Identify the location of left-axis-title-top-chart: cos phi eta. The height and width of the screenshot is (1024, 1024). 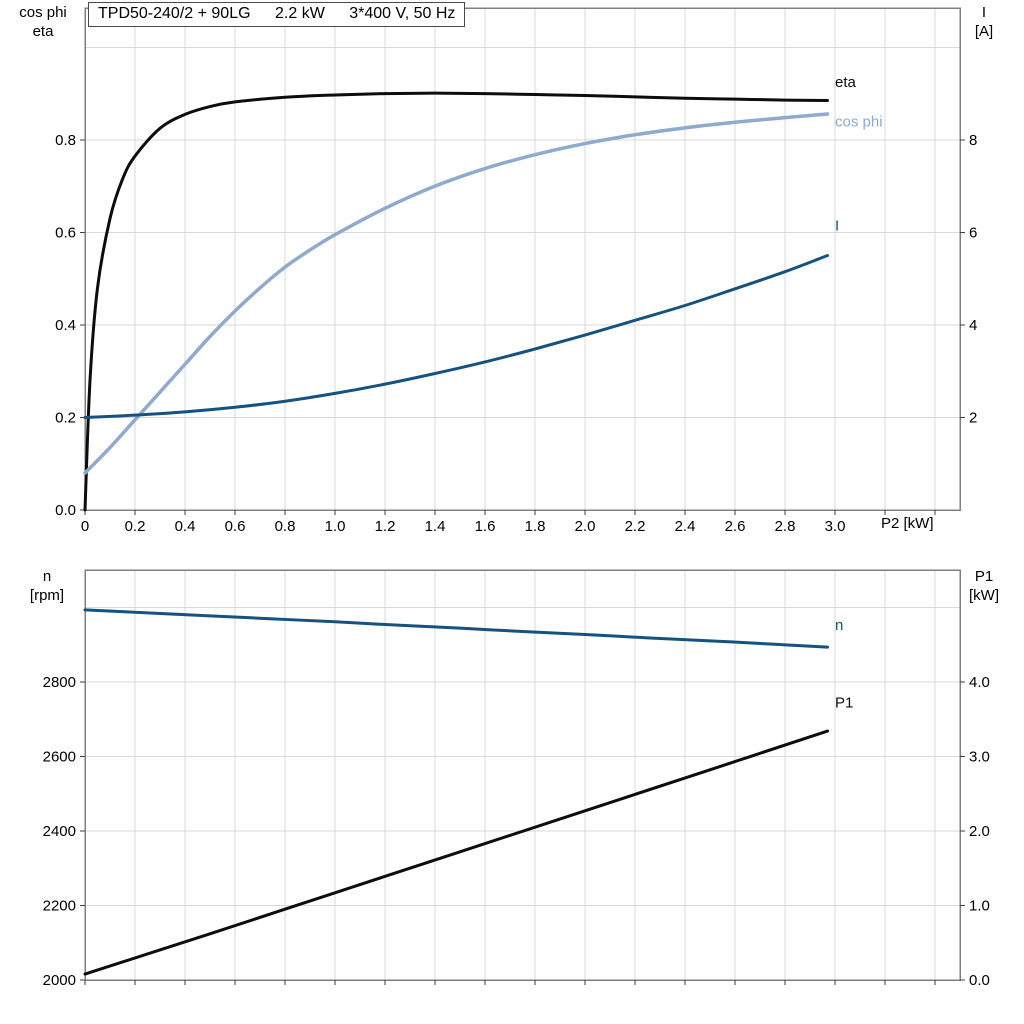
(43, 22).